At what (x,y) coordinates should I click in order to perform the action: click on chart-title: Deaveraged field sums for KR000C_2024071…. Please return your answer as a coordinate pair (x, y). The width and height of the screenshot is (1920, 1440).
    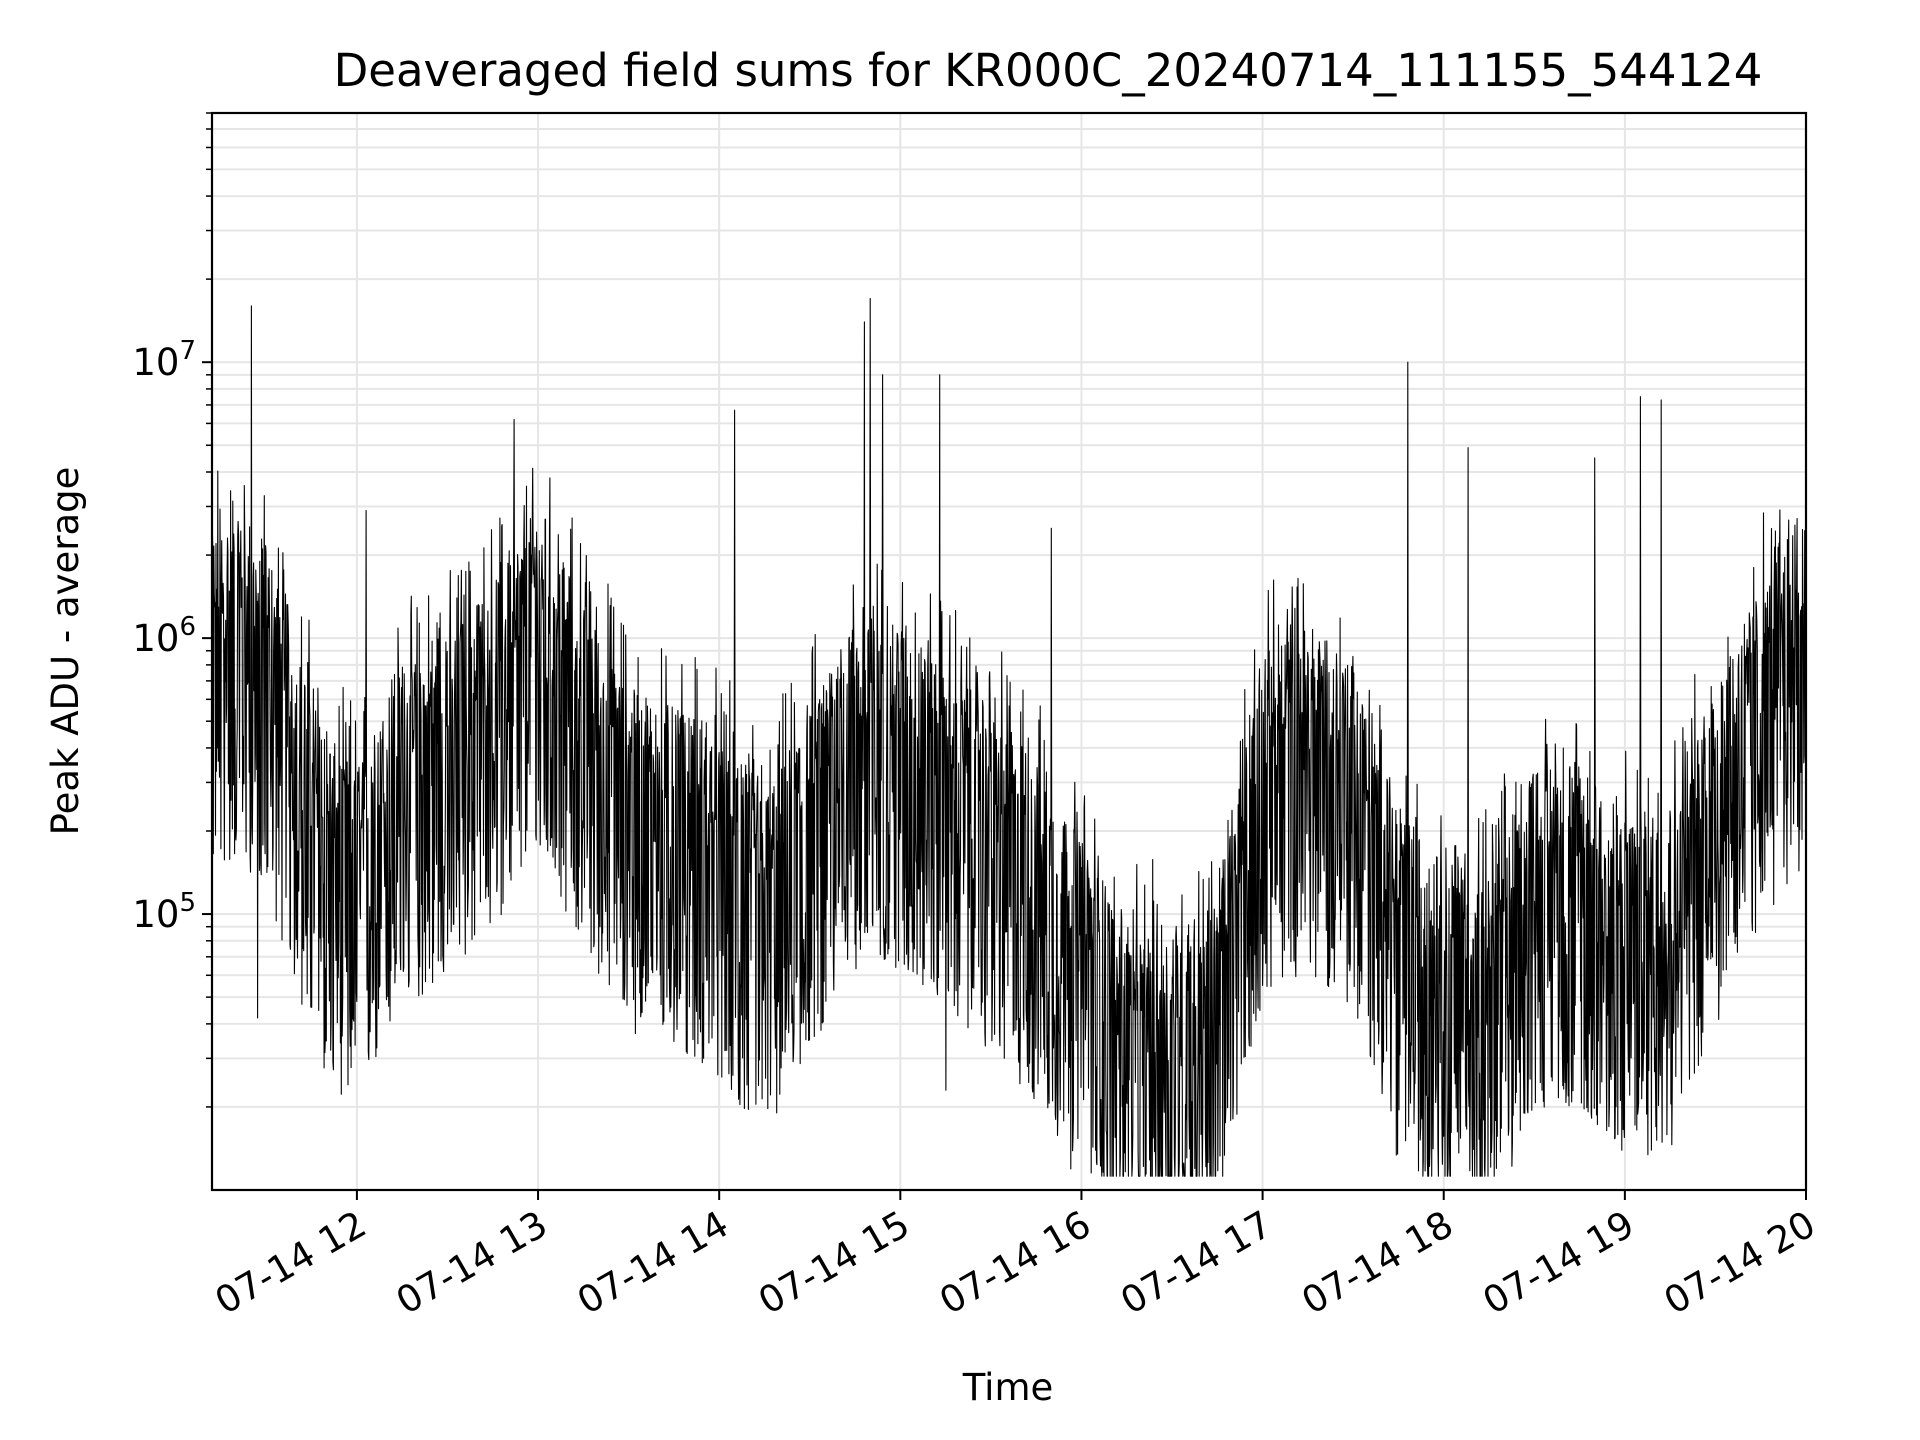
    Looking at the image, I should click on (1048, 70).